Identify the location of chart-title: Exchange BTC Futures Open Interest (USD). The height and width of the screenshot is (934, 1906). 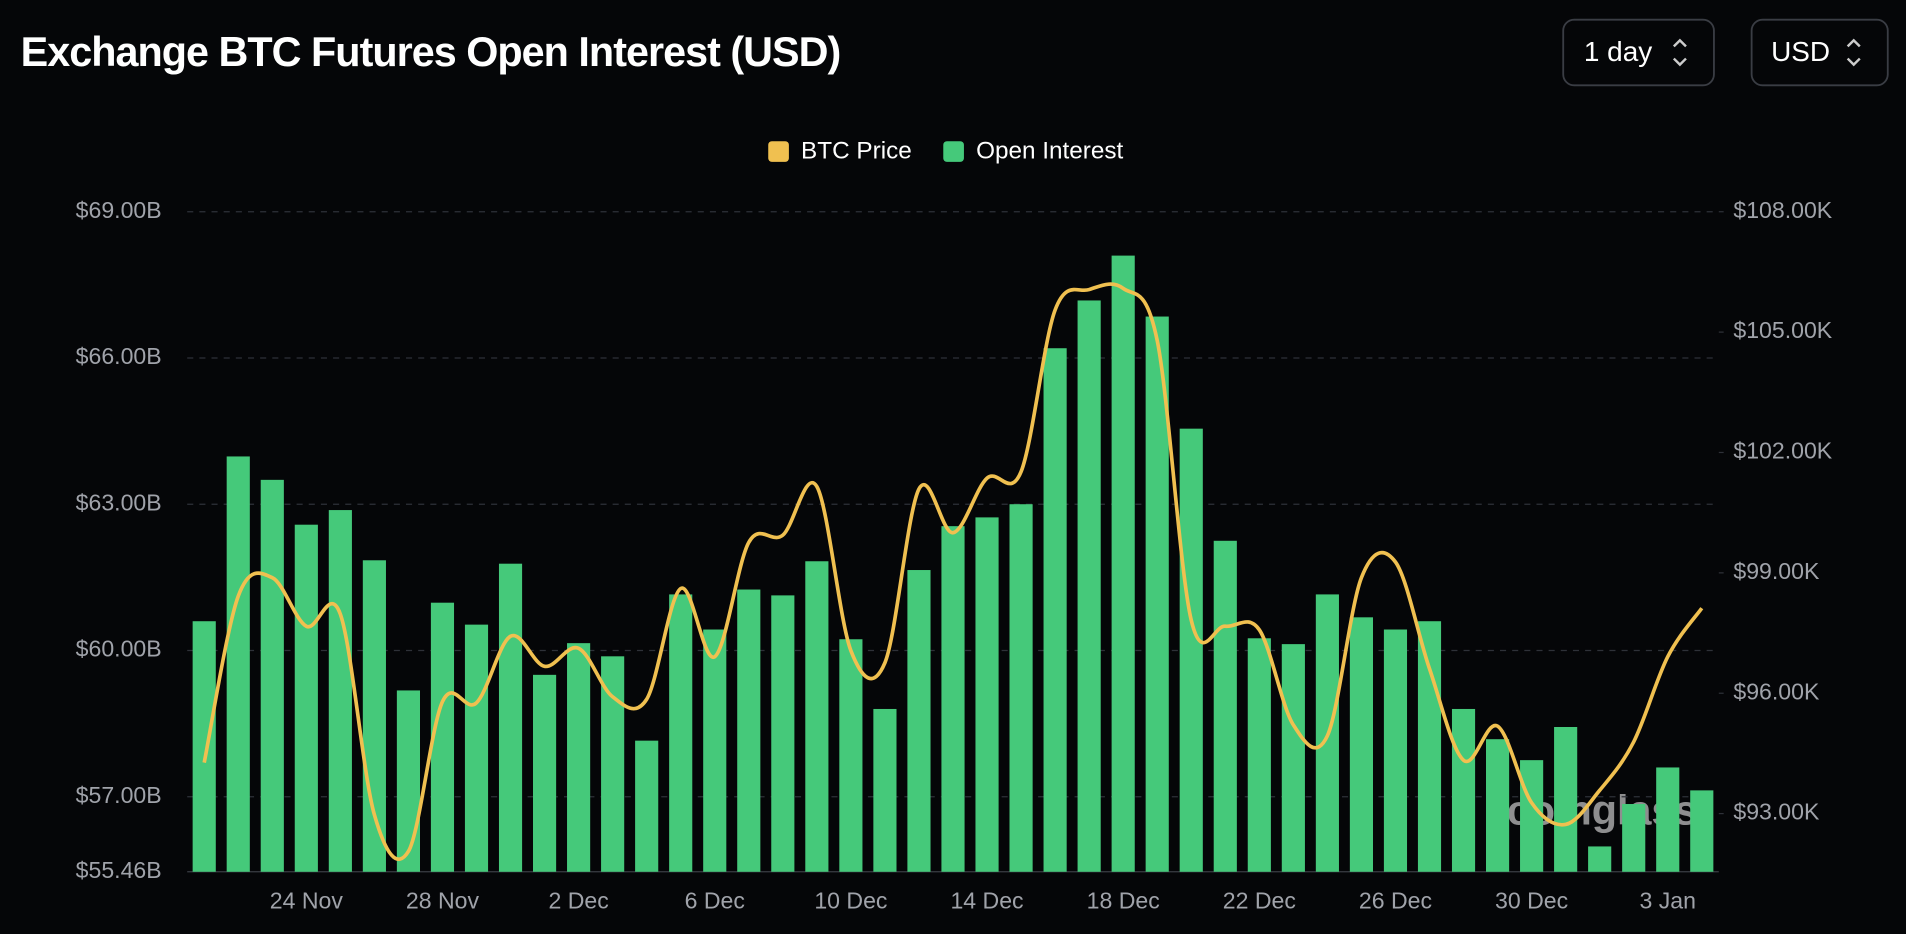
(431, 52).